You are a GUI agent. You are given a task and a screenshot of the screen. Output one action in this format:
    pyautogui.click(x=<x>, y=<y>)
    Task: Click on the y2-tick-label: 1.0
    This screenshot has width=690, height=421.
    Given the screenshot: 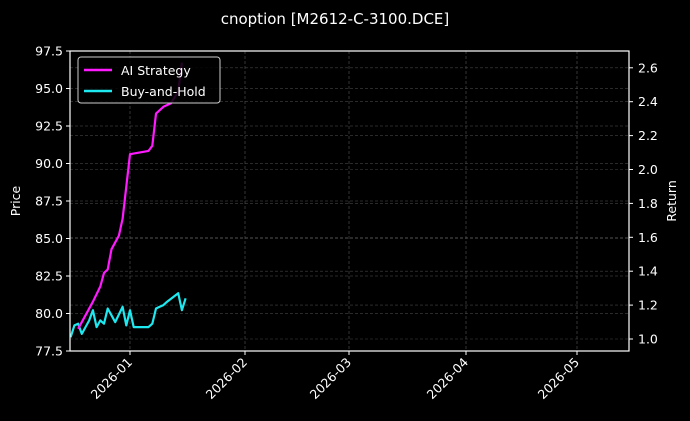 What is the action you would take?
    pyautogui.click(x=648, y=339)
    